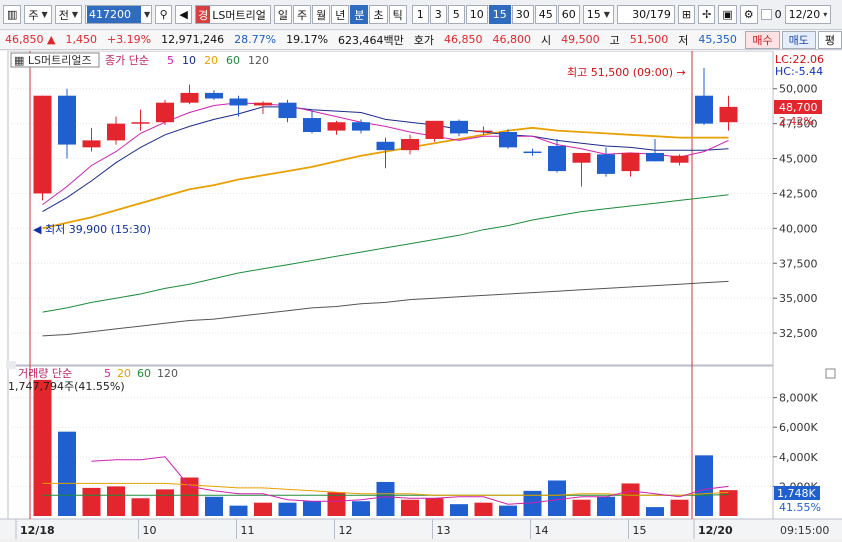  What do you see at coordinates (825, 14) in the screenshot?
I see `calendar-icon: ▾` at bounding box center [825, 14].